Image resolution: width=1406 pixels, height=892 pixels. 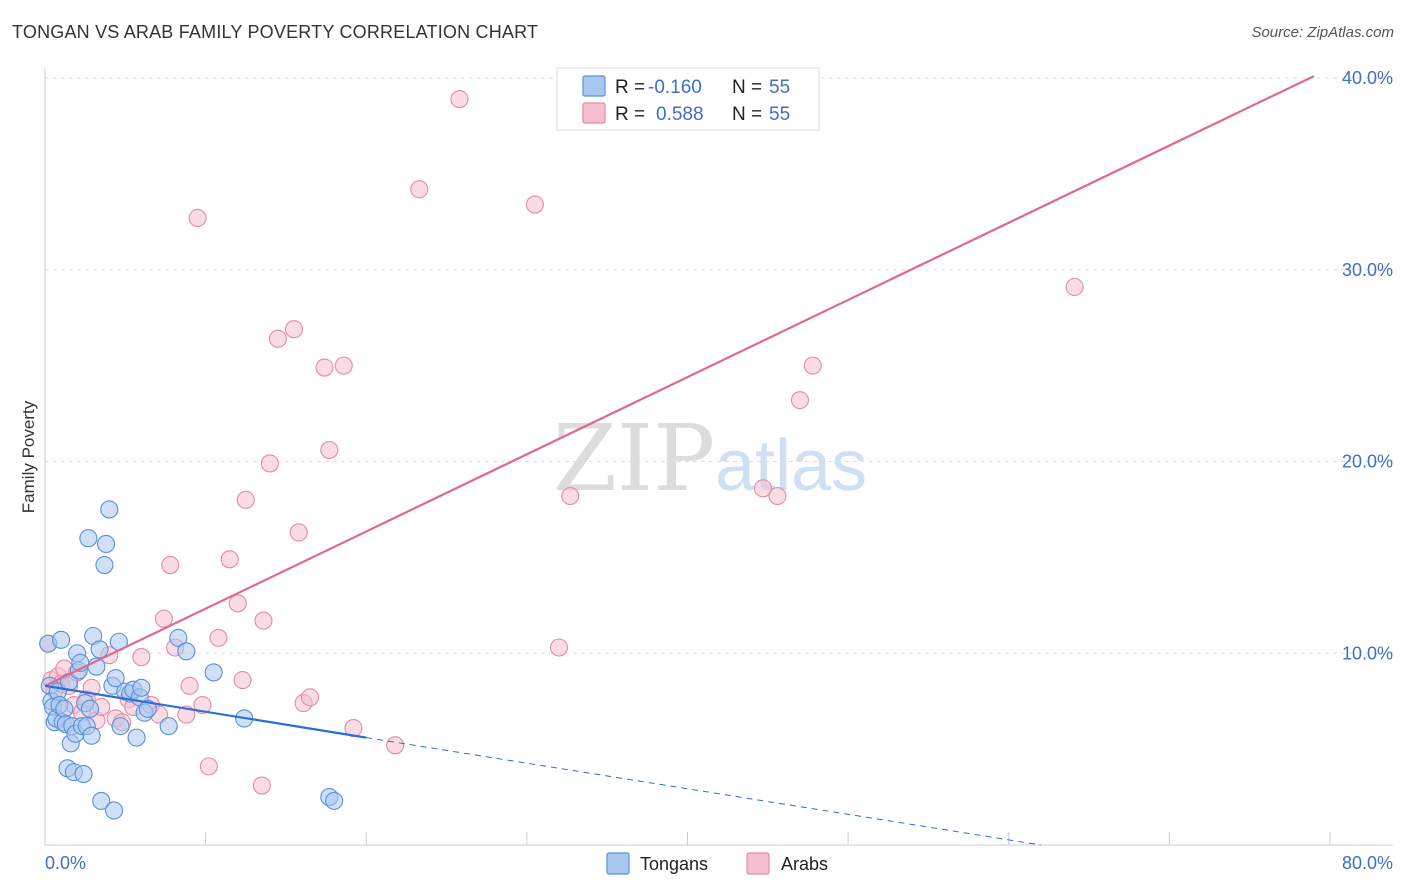 I want to click on watermark-atlas: atlas, so click(x=791, y=466).